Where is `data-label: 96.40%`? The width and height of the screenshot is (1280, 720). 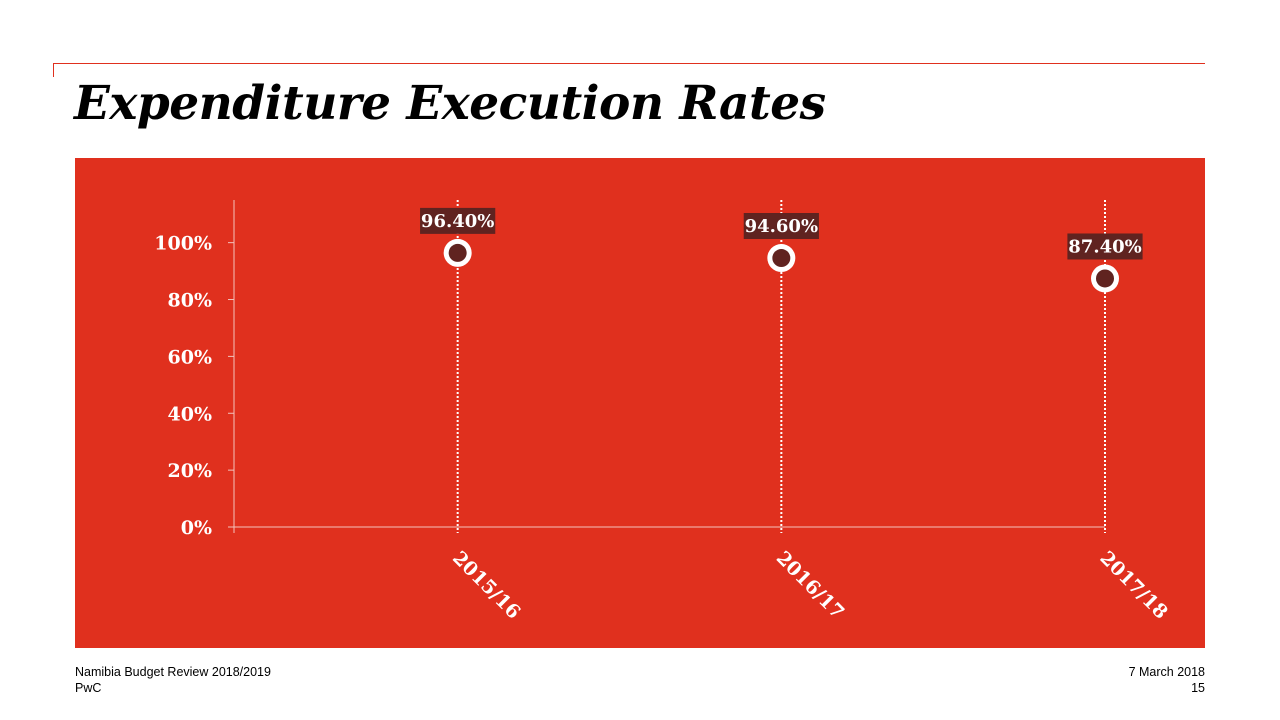 data-label: 96.40% is located at coordinates (457, 221).